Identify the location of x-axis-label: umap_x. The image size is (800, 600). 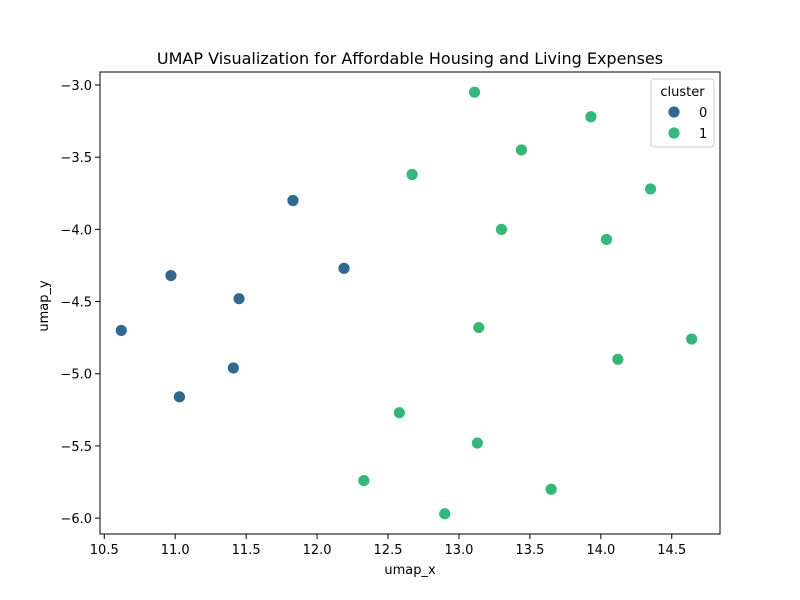
(410, 570).